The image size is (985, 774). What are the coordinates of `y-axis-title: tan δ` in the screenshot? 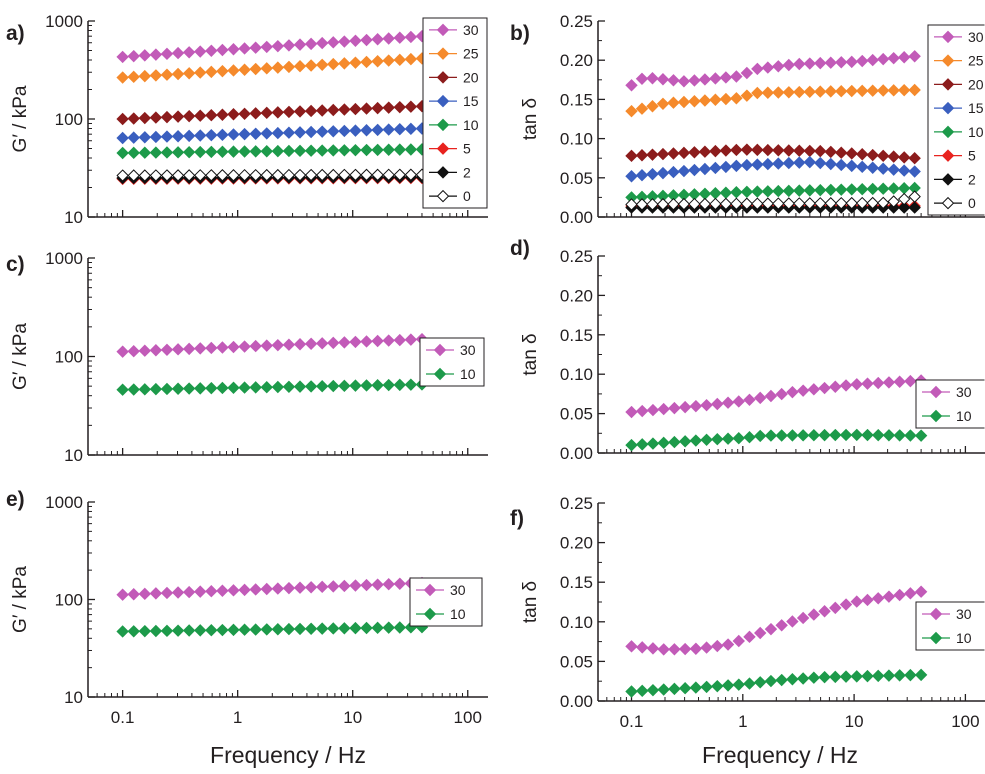 It's located at (530, 119).